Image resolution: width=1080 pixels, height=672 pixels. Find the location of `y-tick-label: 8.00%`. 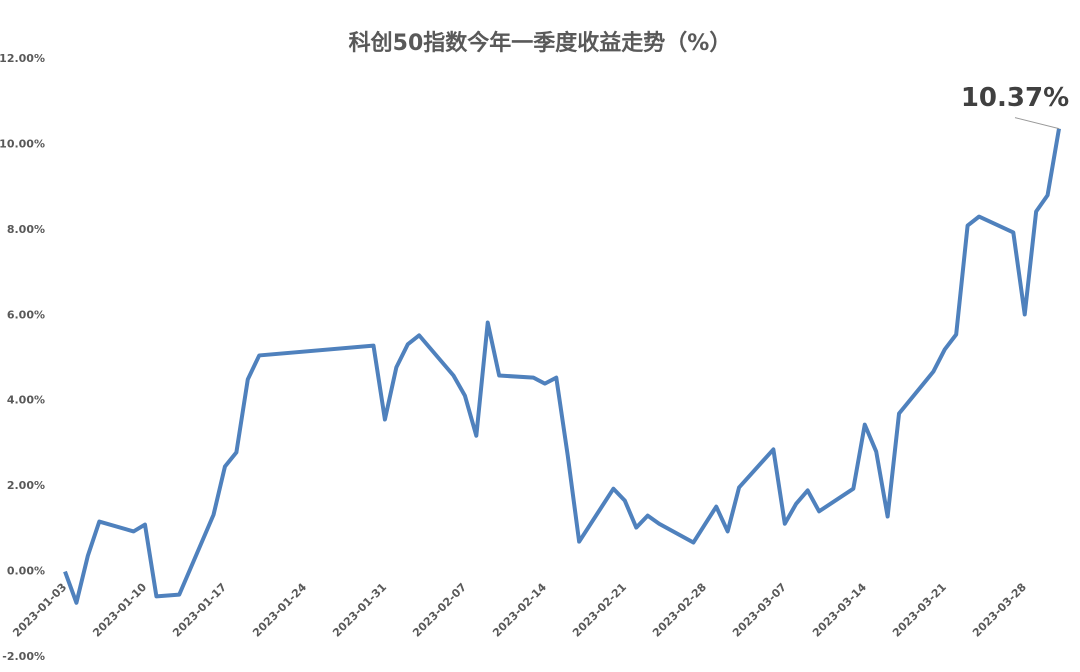

y-tick-label: 8.00% is located at coordinates (26, 229).